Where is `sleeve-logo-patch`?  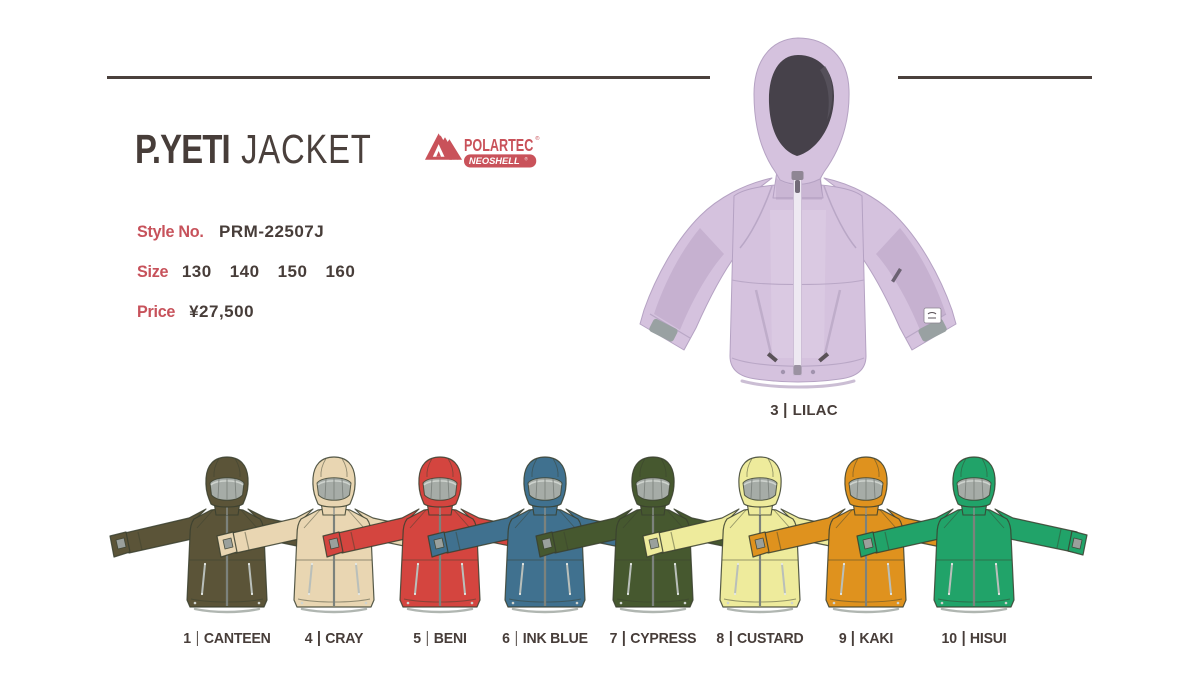 sleeve-logo-patch is located at coordinates (932, 315).